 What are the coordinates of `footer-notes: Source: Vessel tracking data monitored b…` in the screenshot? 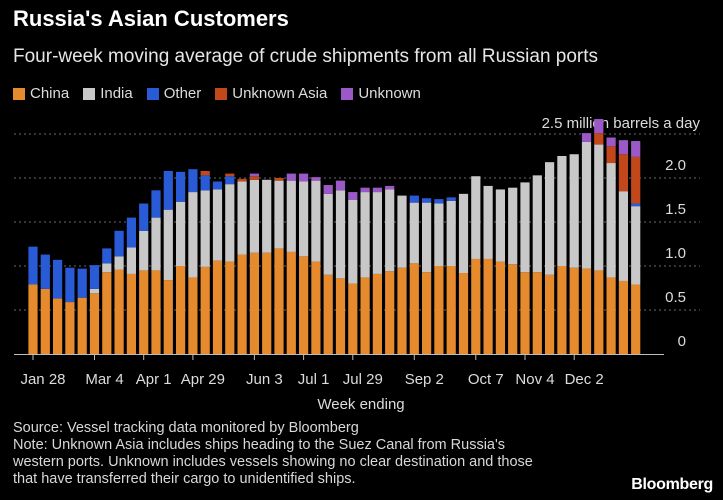 It's located at (313, 454).